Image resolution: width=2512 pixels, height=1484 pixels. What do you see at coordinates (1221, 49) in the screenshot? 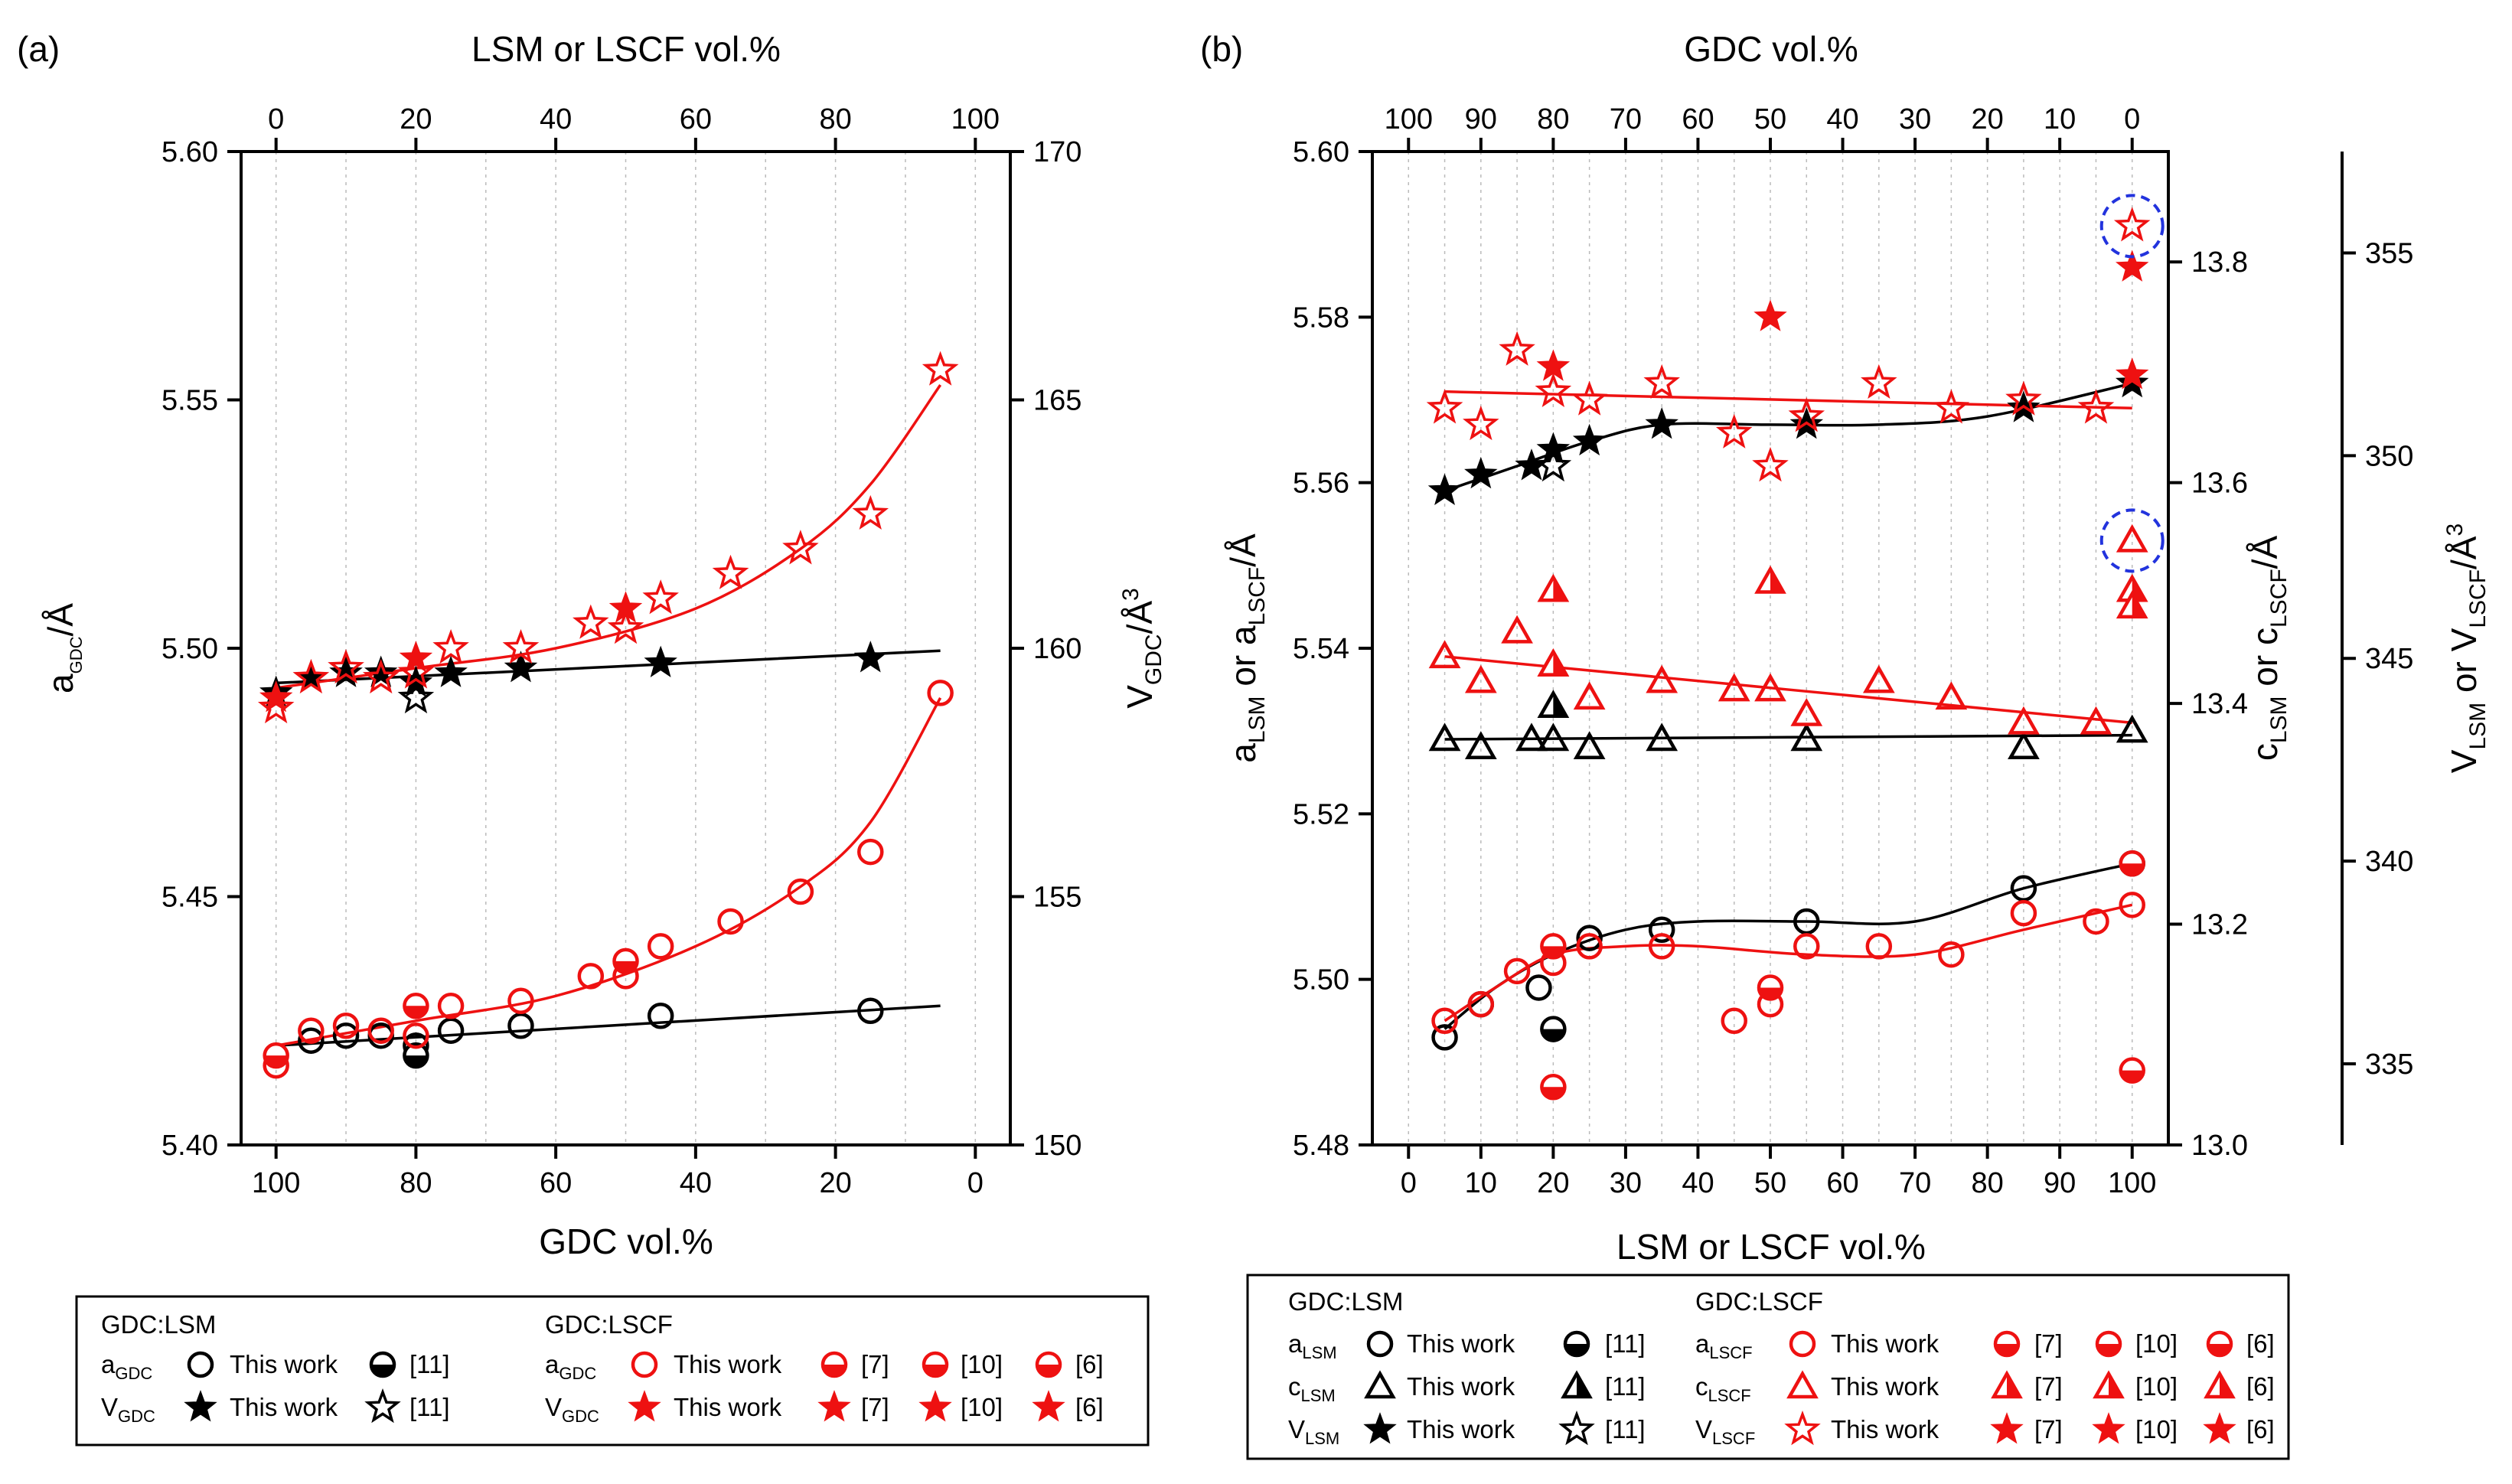
I see `panel-label-b: (b)` at bounding box center [1221, 49].